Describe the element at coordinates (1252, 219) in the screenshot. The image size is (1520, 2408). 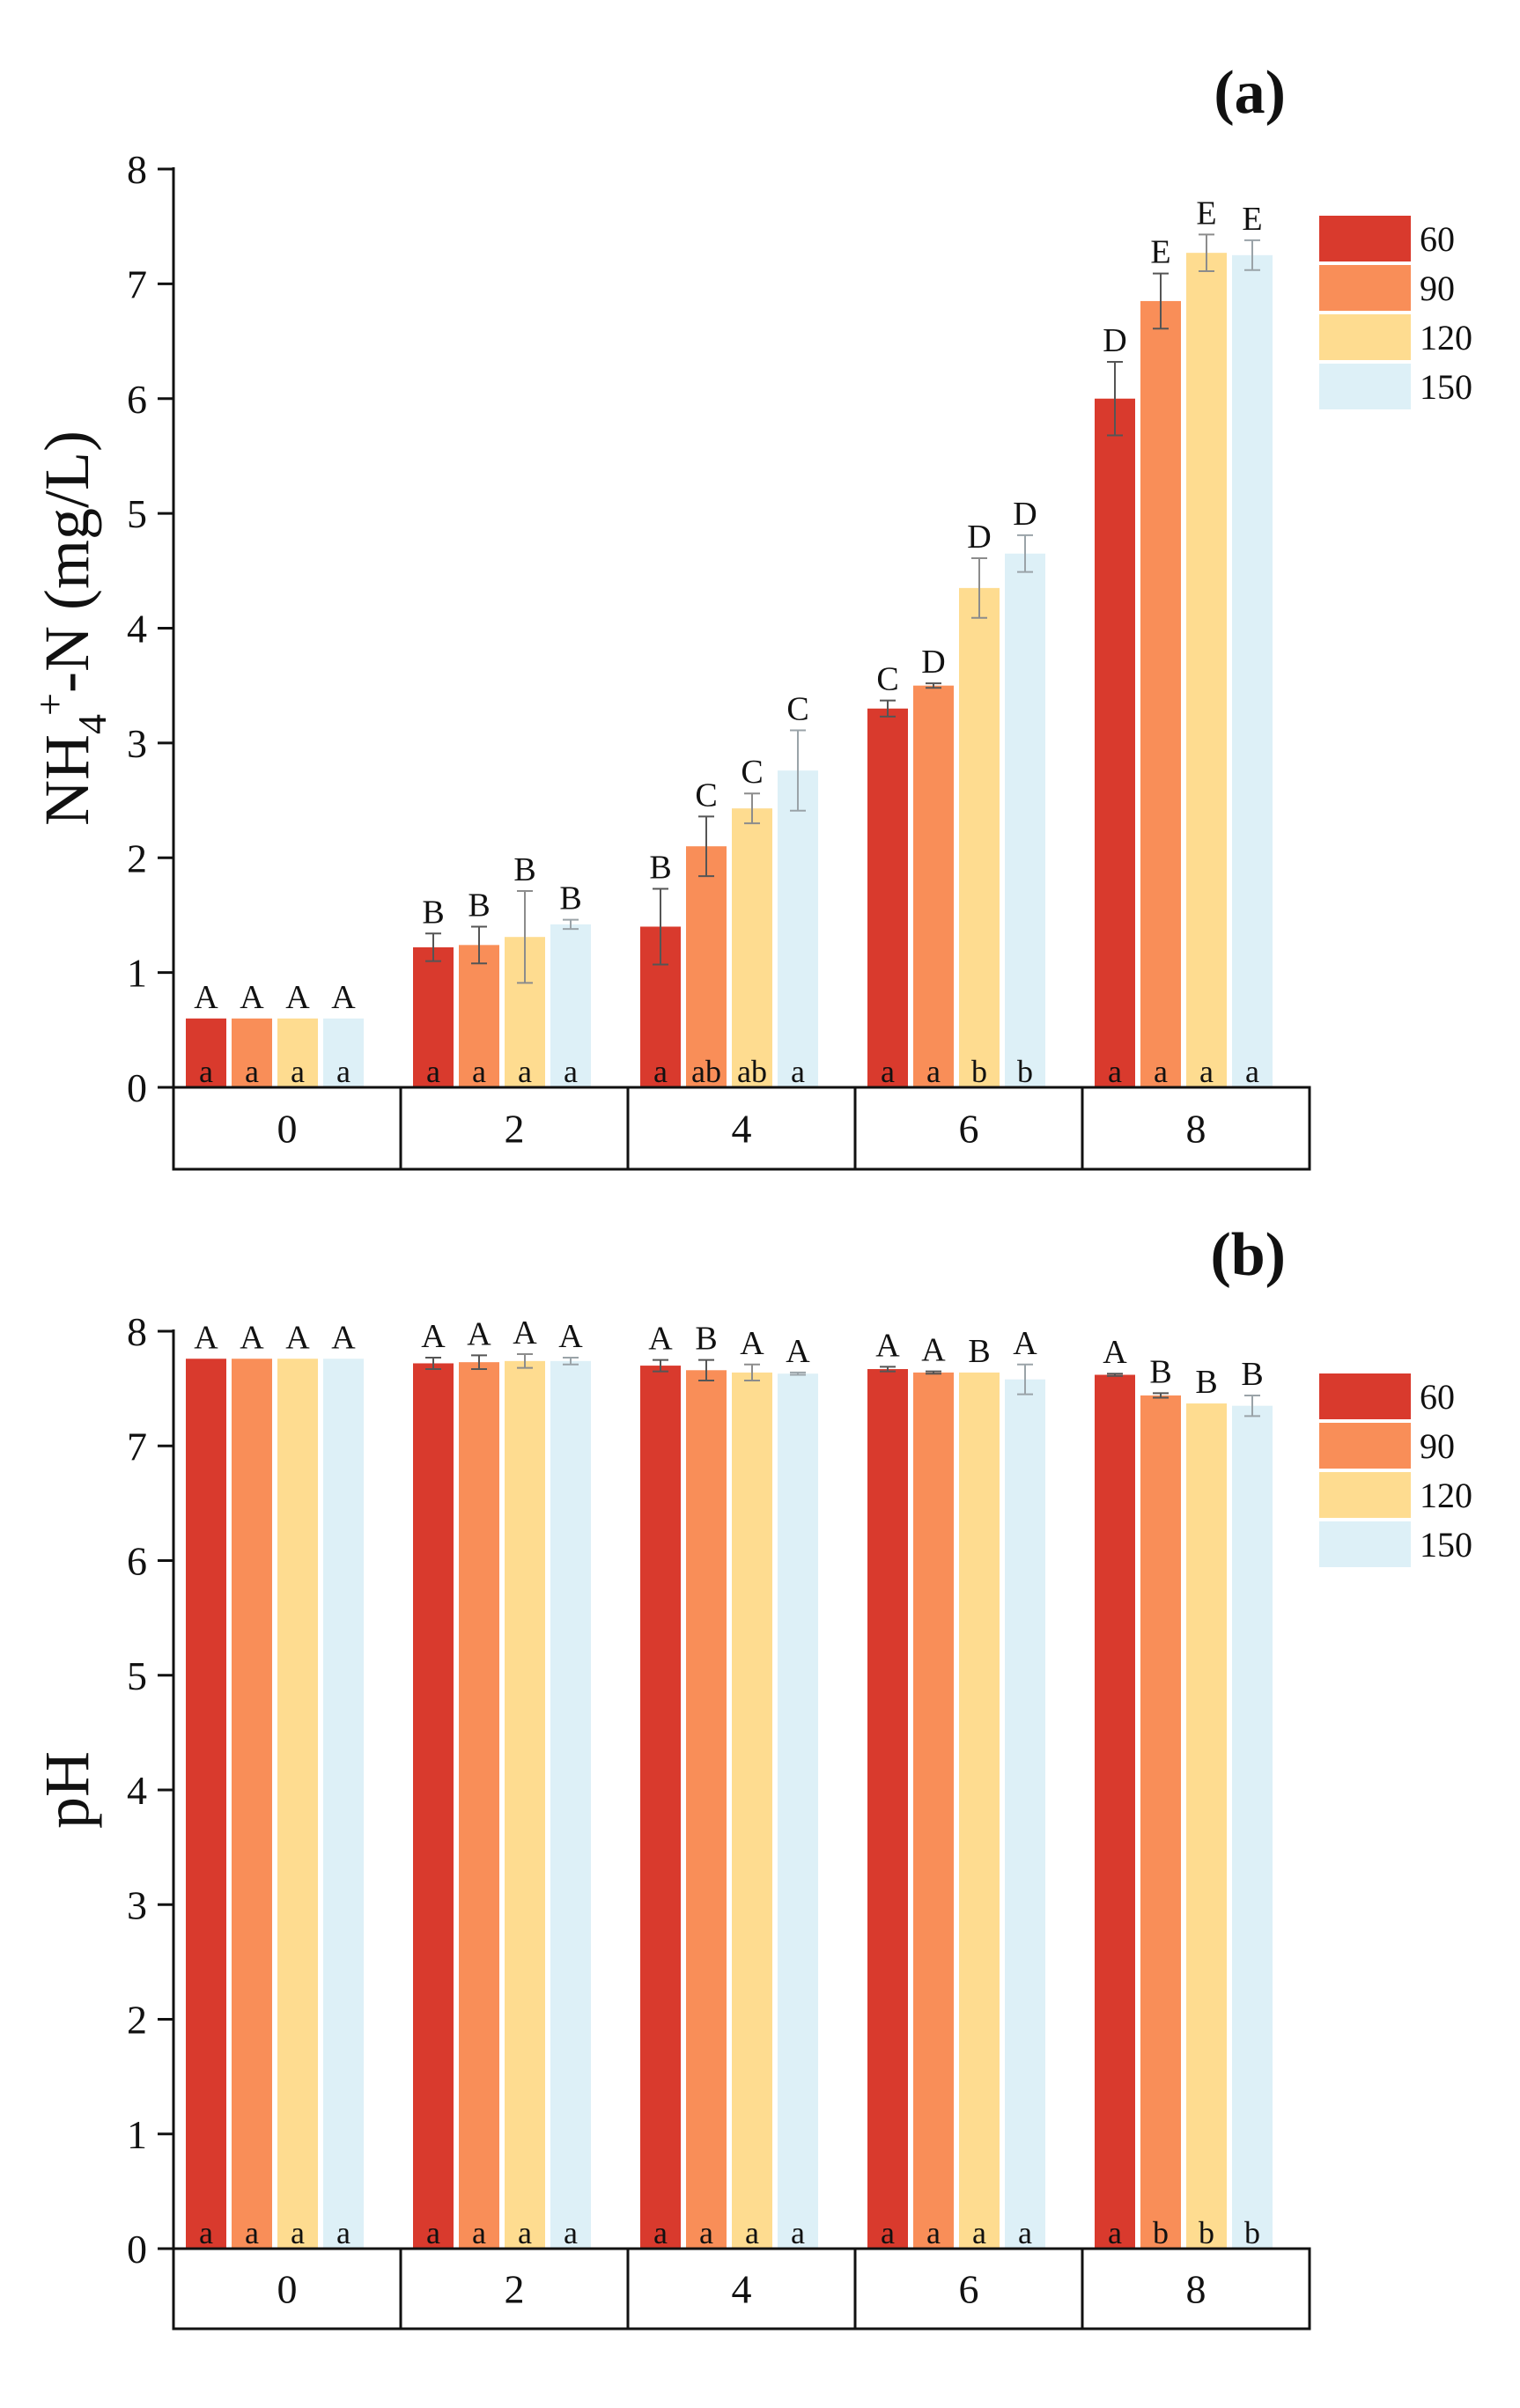
I see `significance-letter-upper: E` at that location.